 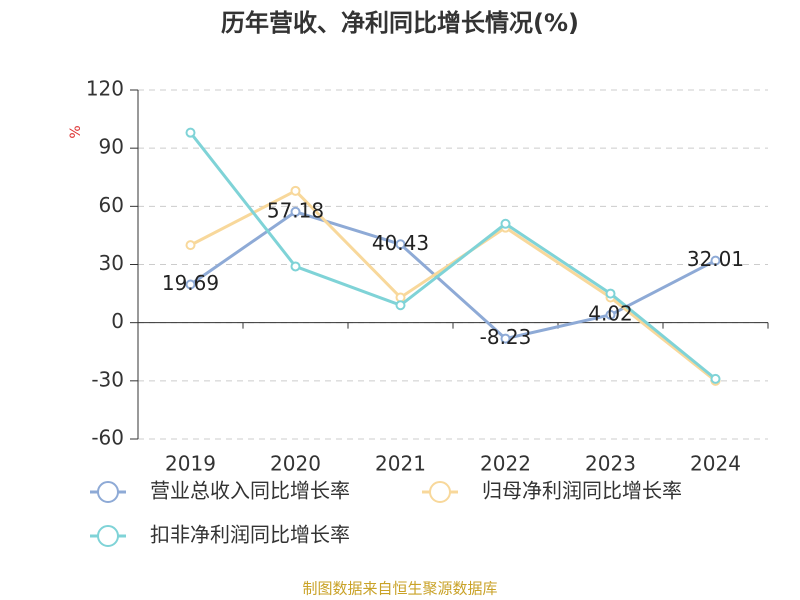 I want to click on data-label: 40.43, so click(x=400, y=243).